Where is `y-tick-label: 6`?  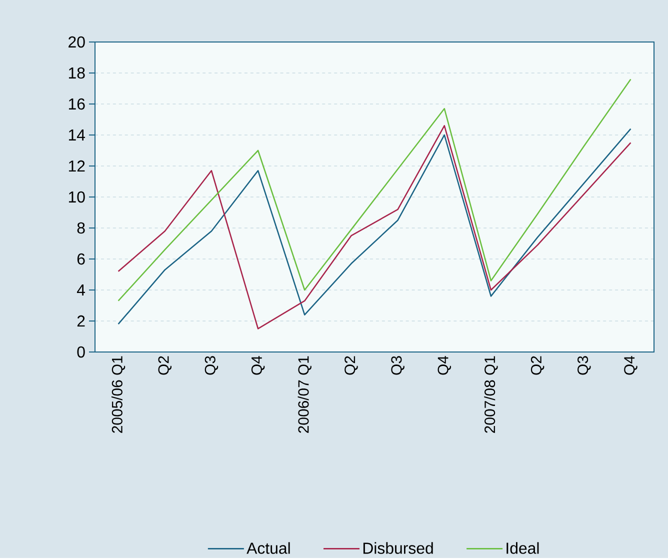 y-tick-label: 6 is located at coordinates (81, 259).